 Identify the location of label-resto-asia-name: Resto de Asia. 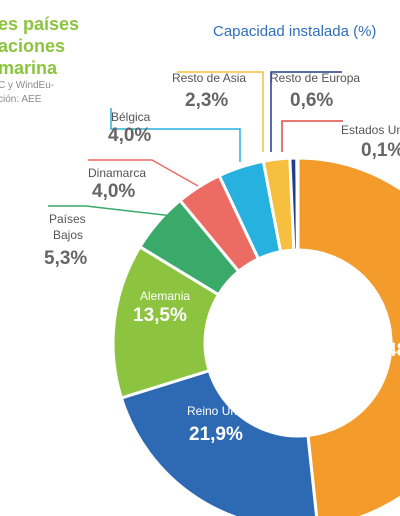
(209, 78).